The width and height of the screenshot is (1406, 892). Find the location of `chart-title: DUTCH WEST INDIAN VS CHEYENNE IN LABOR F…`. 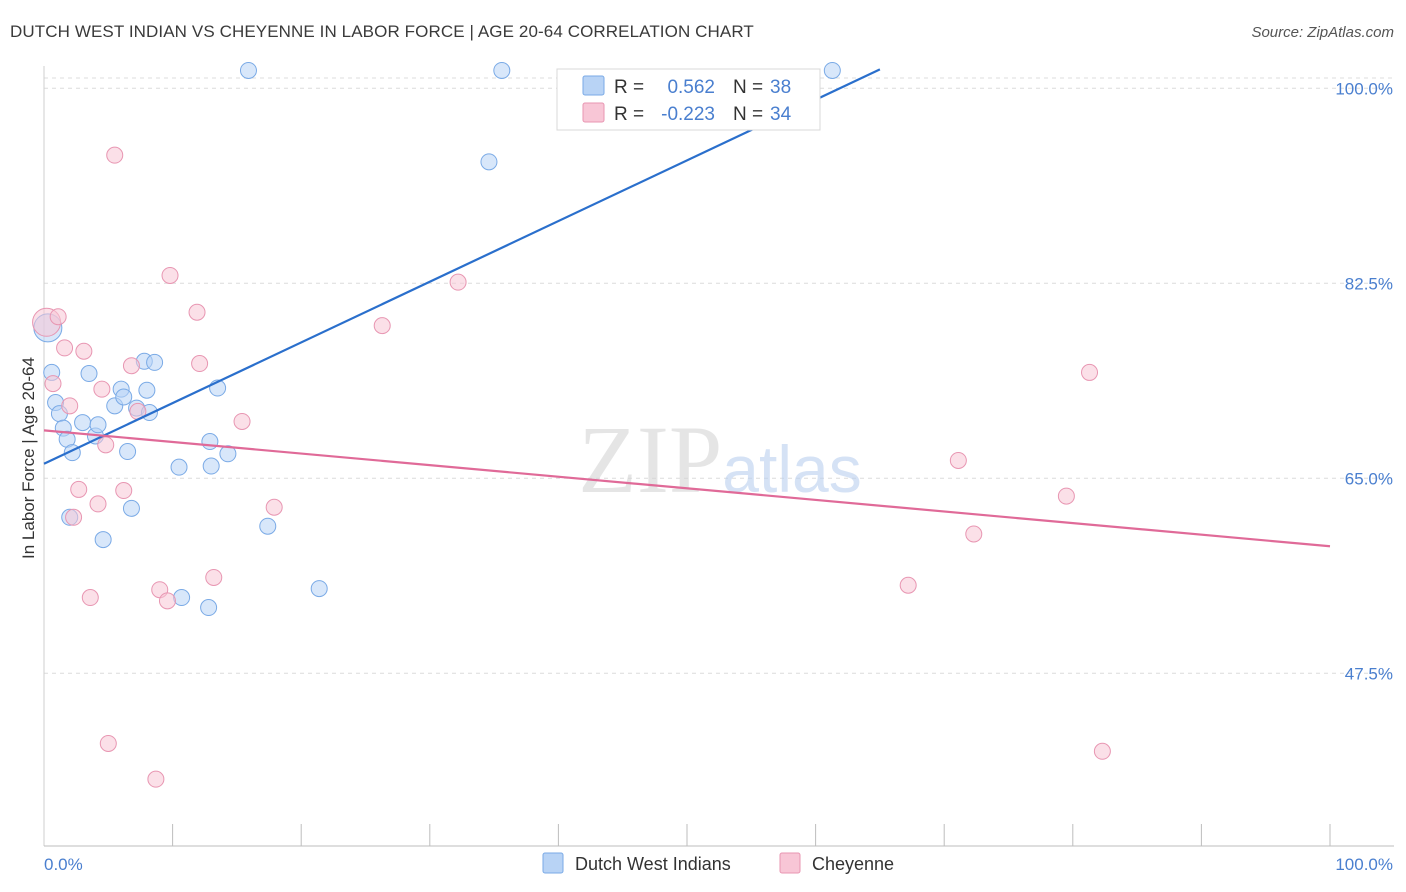

chart-title: DUTCH WEST INDIAN VS CHEYENNE IN LABOR F… is located at coordinates (382, 31).